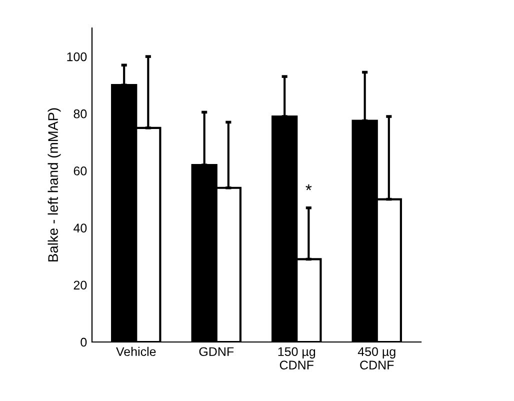 The image size is (514, 401). What do you see at coordinates (80, 171) in the screenshot?
I see `y-tick-label: 60` at bounding box center [80, 171].